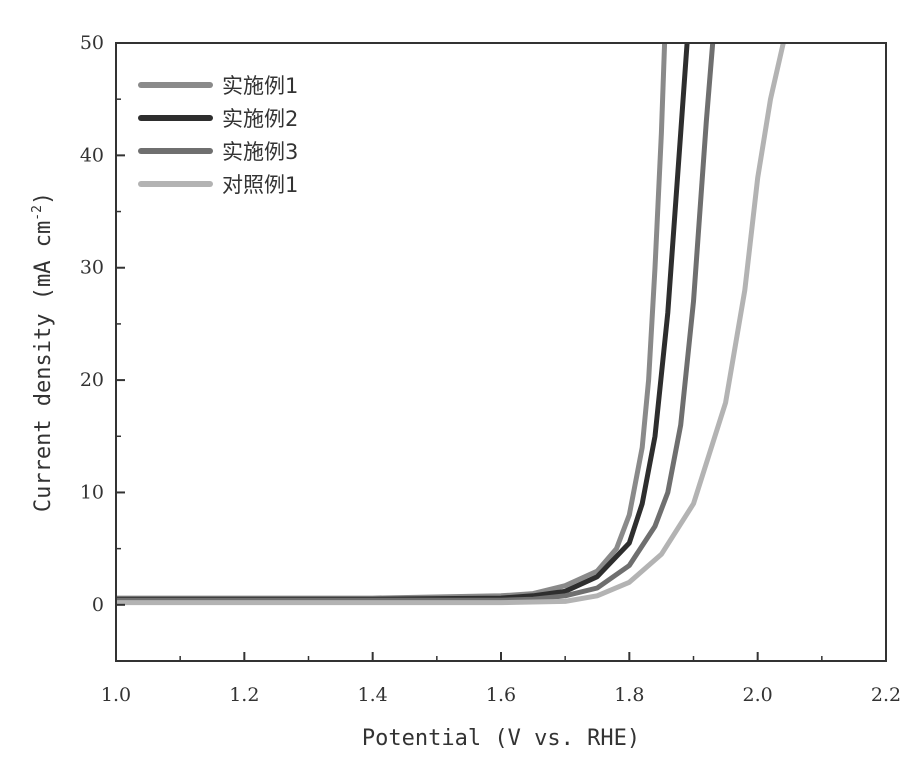 Image resolution: width=922 pixels, height=764 pixels. I want to click on x-tick-label: 1.8, so click(629, 695).